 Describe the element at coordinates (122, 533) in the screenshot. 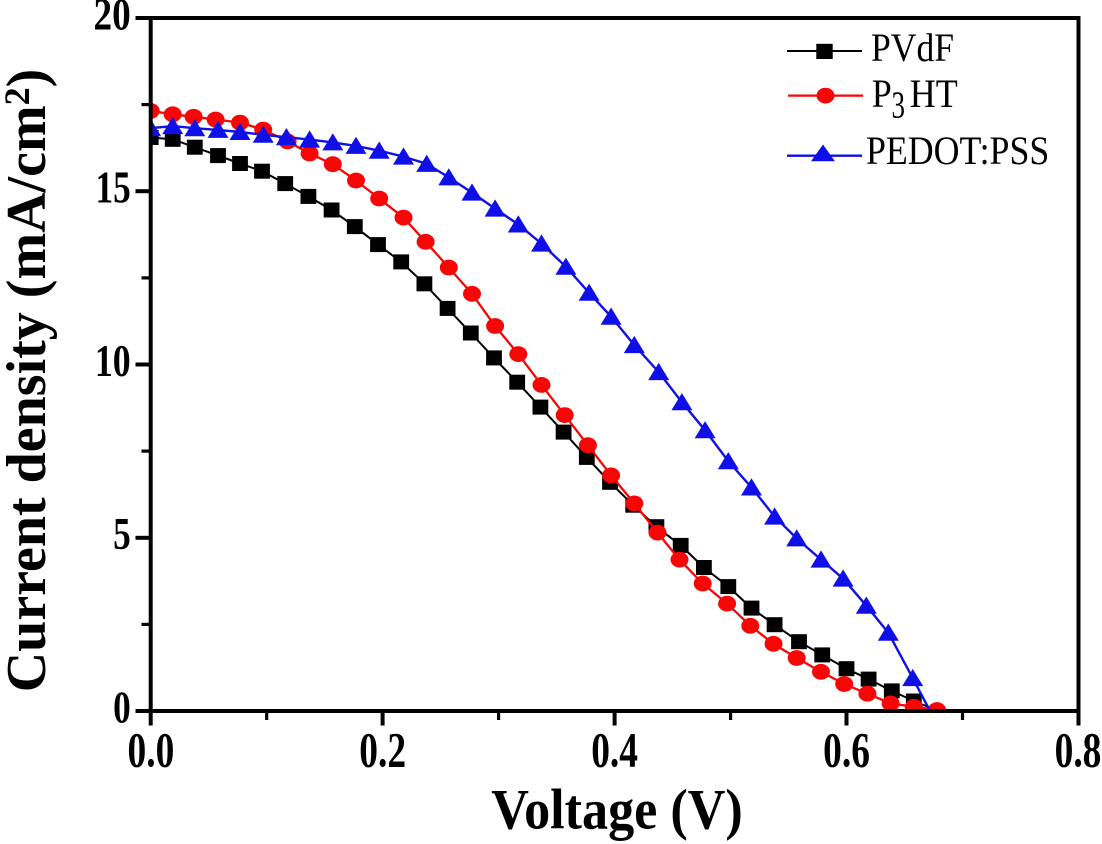

I see `svg-text: 5` at that location.